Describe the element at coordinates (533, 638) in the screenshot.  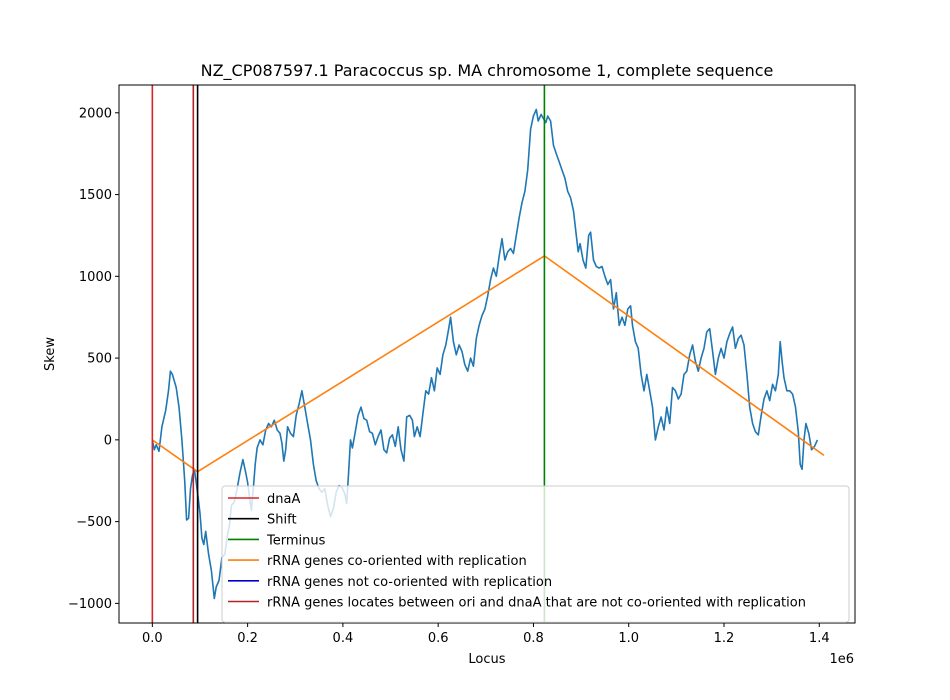
I see `x-tick-label-4: 0.8` at that location.